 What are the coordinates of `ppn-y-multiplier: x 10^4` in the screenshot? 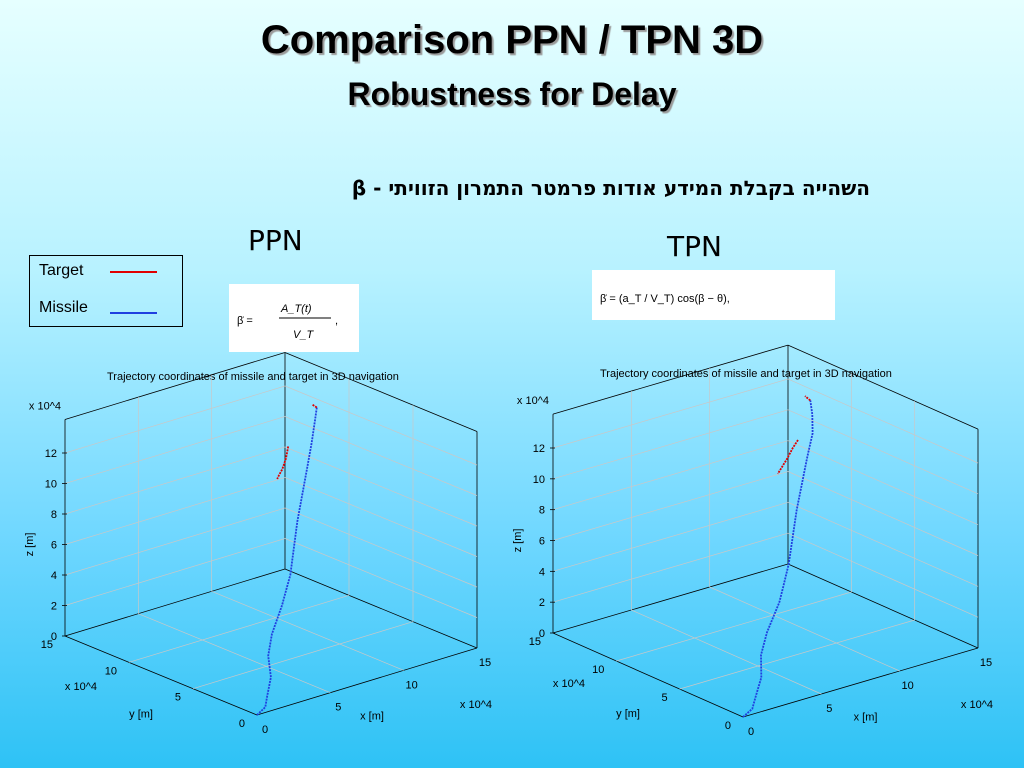 It's located at (81, 687).